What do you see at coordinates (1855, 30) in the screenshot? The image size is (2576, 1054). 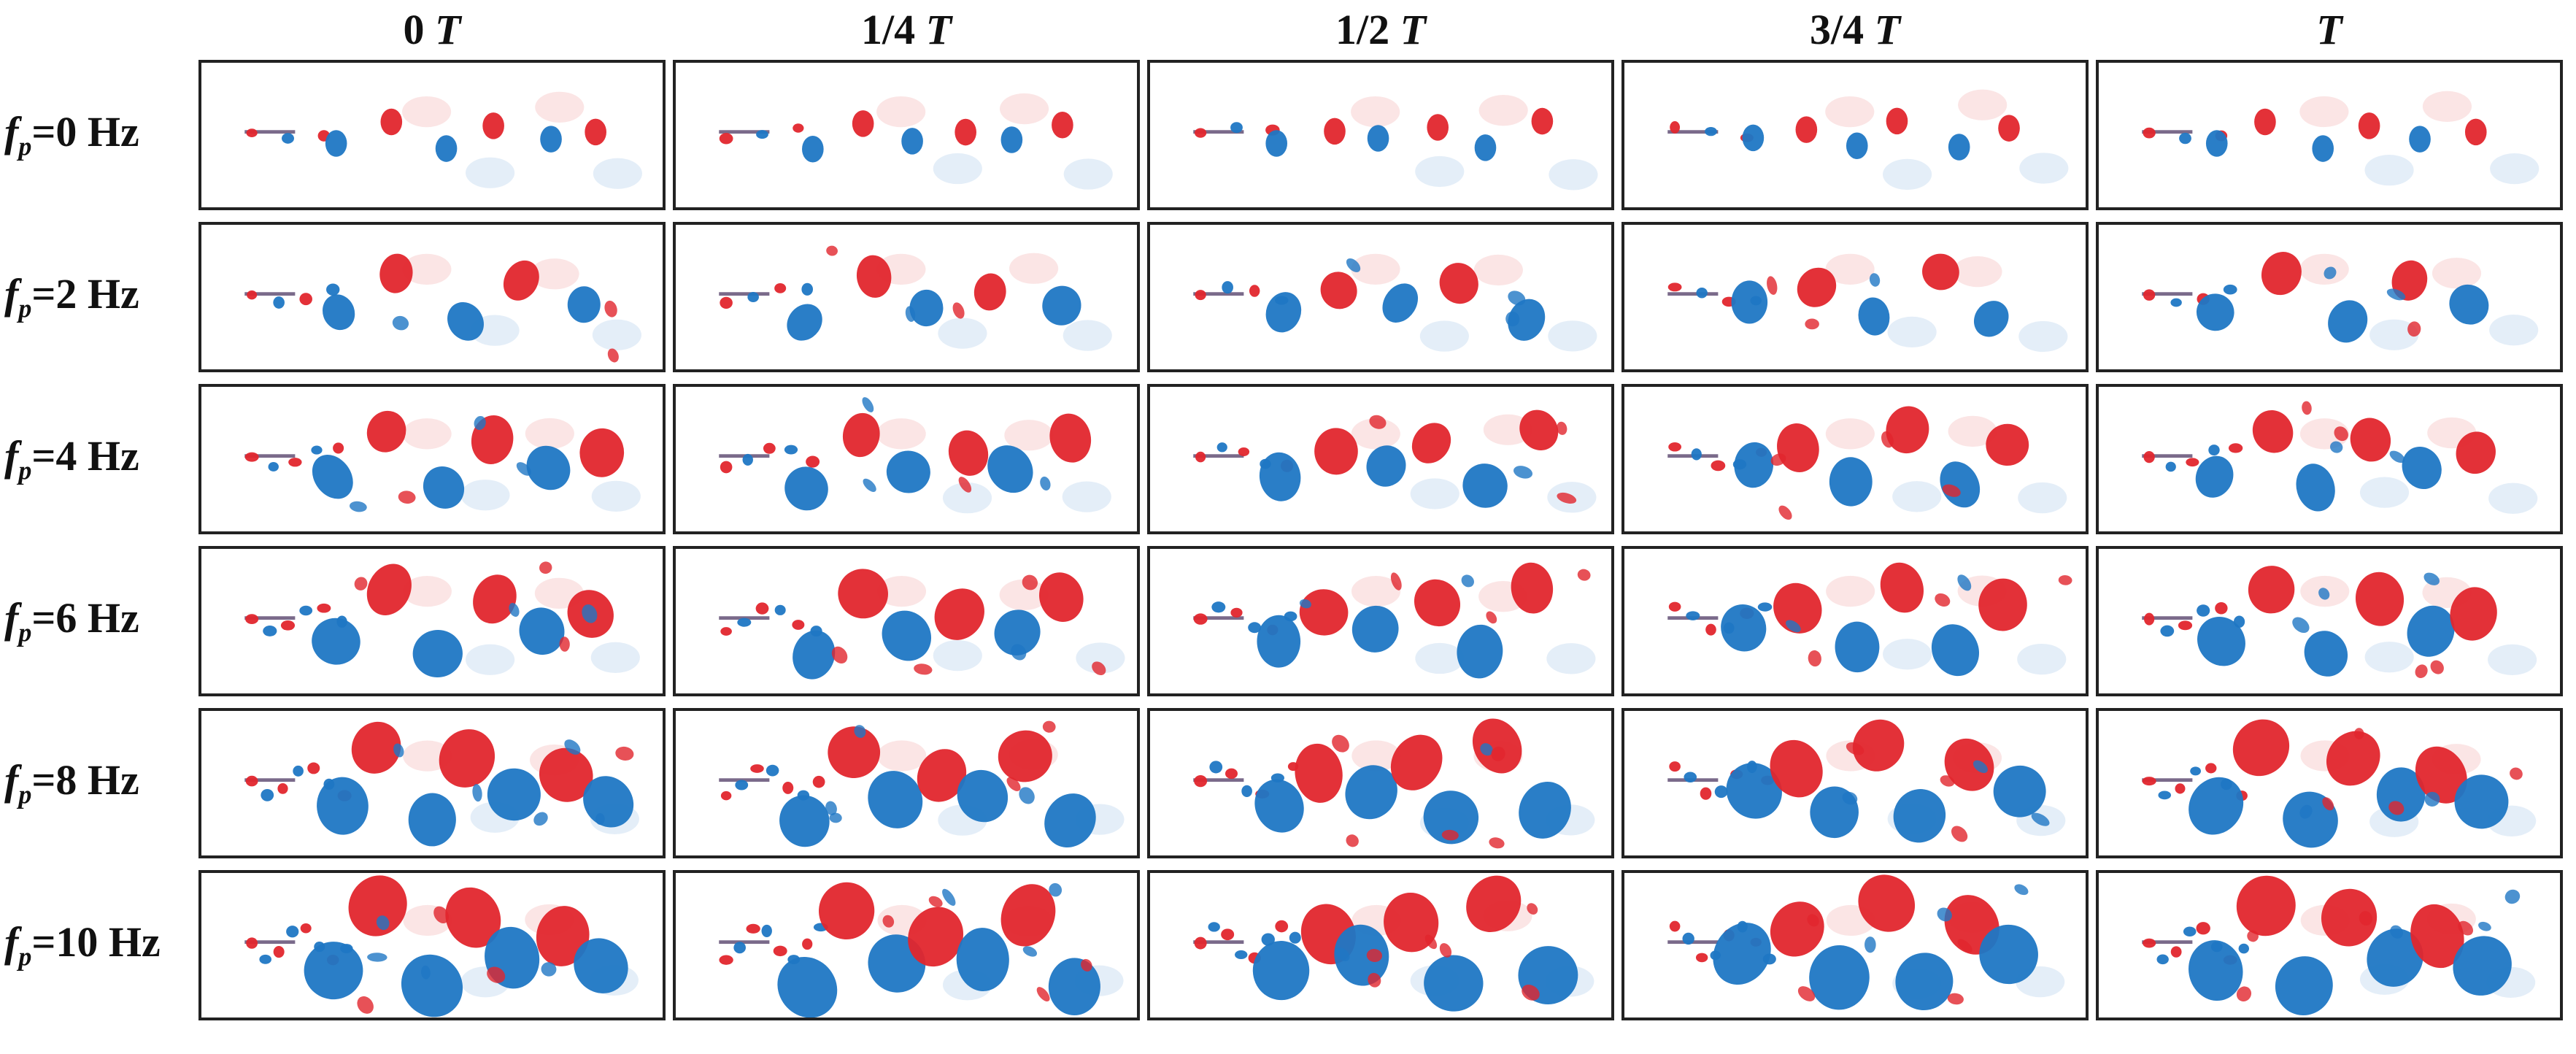 I see `column-header: 3/4 T` at bounding box center [1855, 30].